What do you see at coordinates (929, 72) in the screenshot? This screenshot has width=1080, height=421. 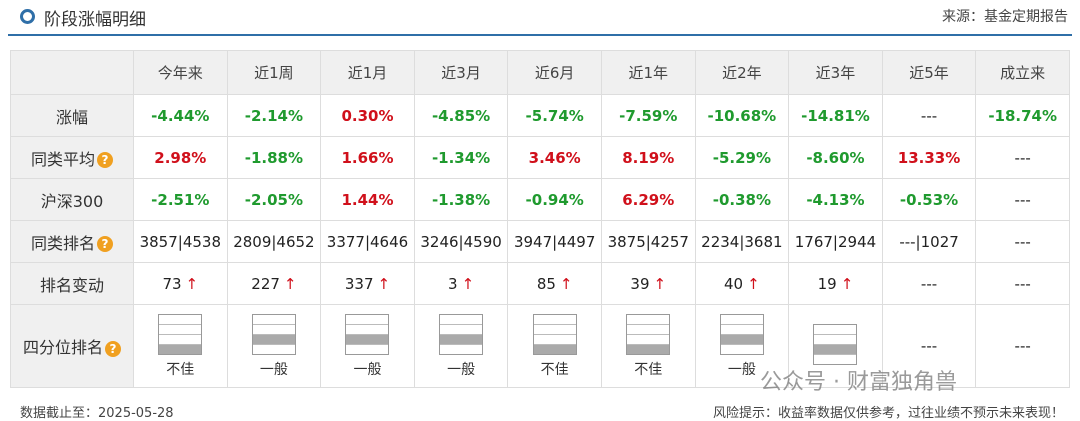 I see `column-header: 近5年` at bounding box center [929, 72].